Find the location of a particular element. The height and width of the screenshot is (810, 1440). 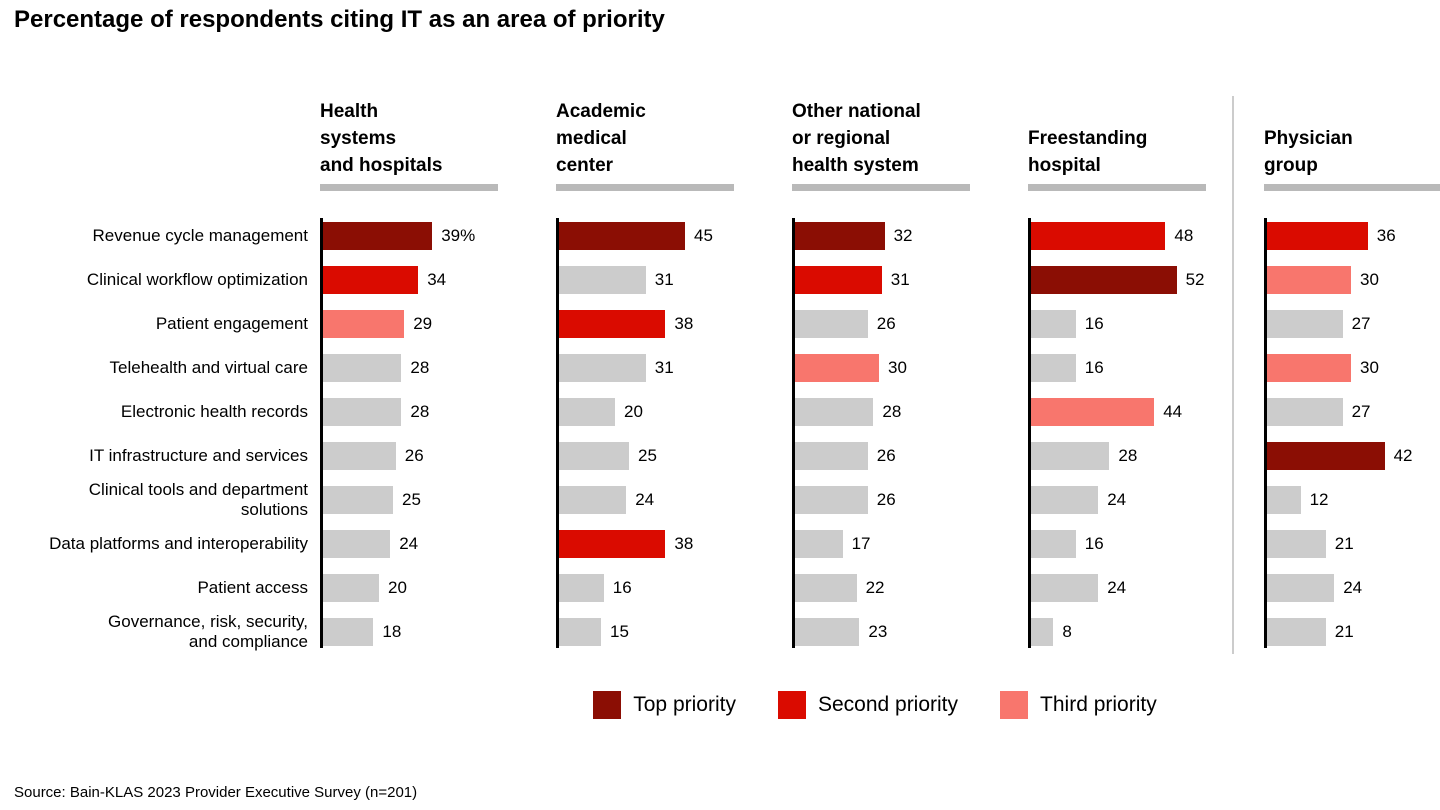

bar-row: 12 is located at coordinates (1353, 500).